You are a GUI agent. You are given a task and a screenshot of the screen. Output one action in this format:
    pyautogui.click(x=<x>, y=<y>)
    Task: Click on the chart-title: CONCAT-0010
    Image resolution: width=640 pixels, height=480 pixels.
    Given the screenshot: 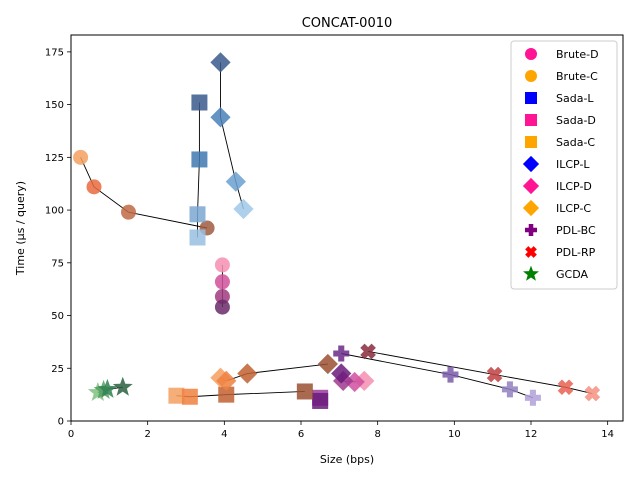 What is the action you would take?
    pyautogui.click(x=347, y=23)
    